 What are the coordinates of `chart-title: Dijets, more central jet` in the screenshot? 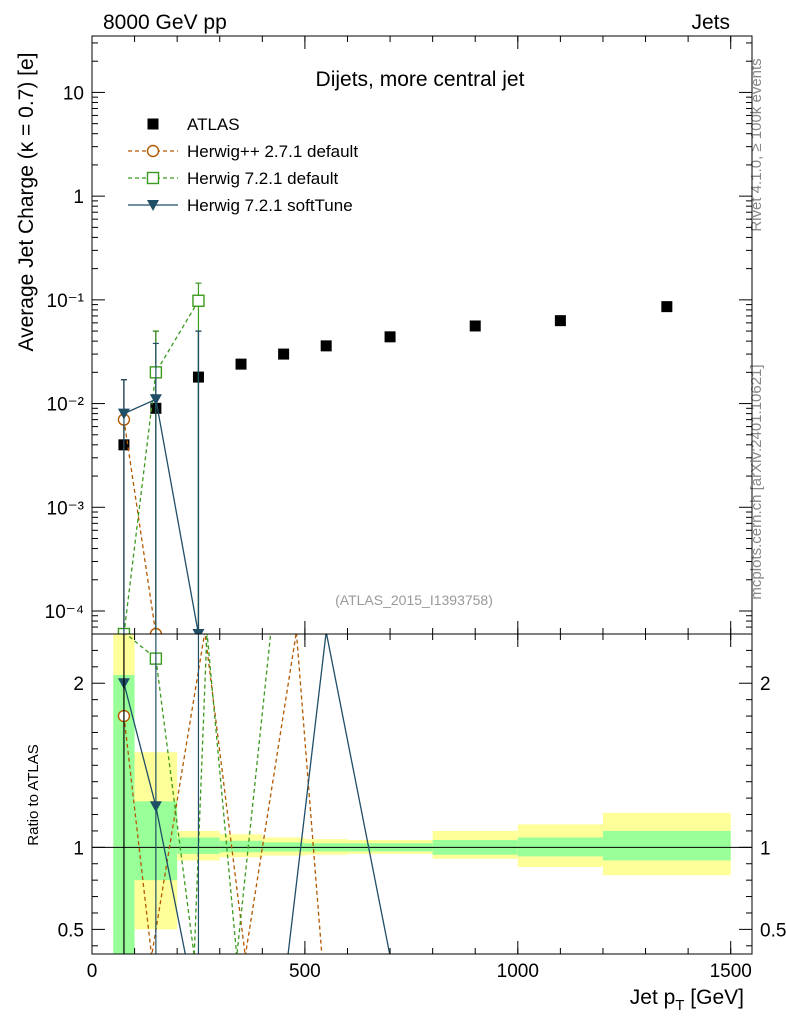 It's located at (420, 79).